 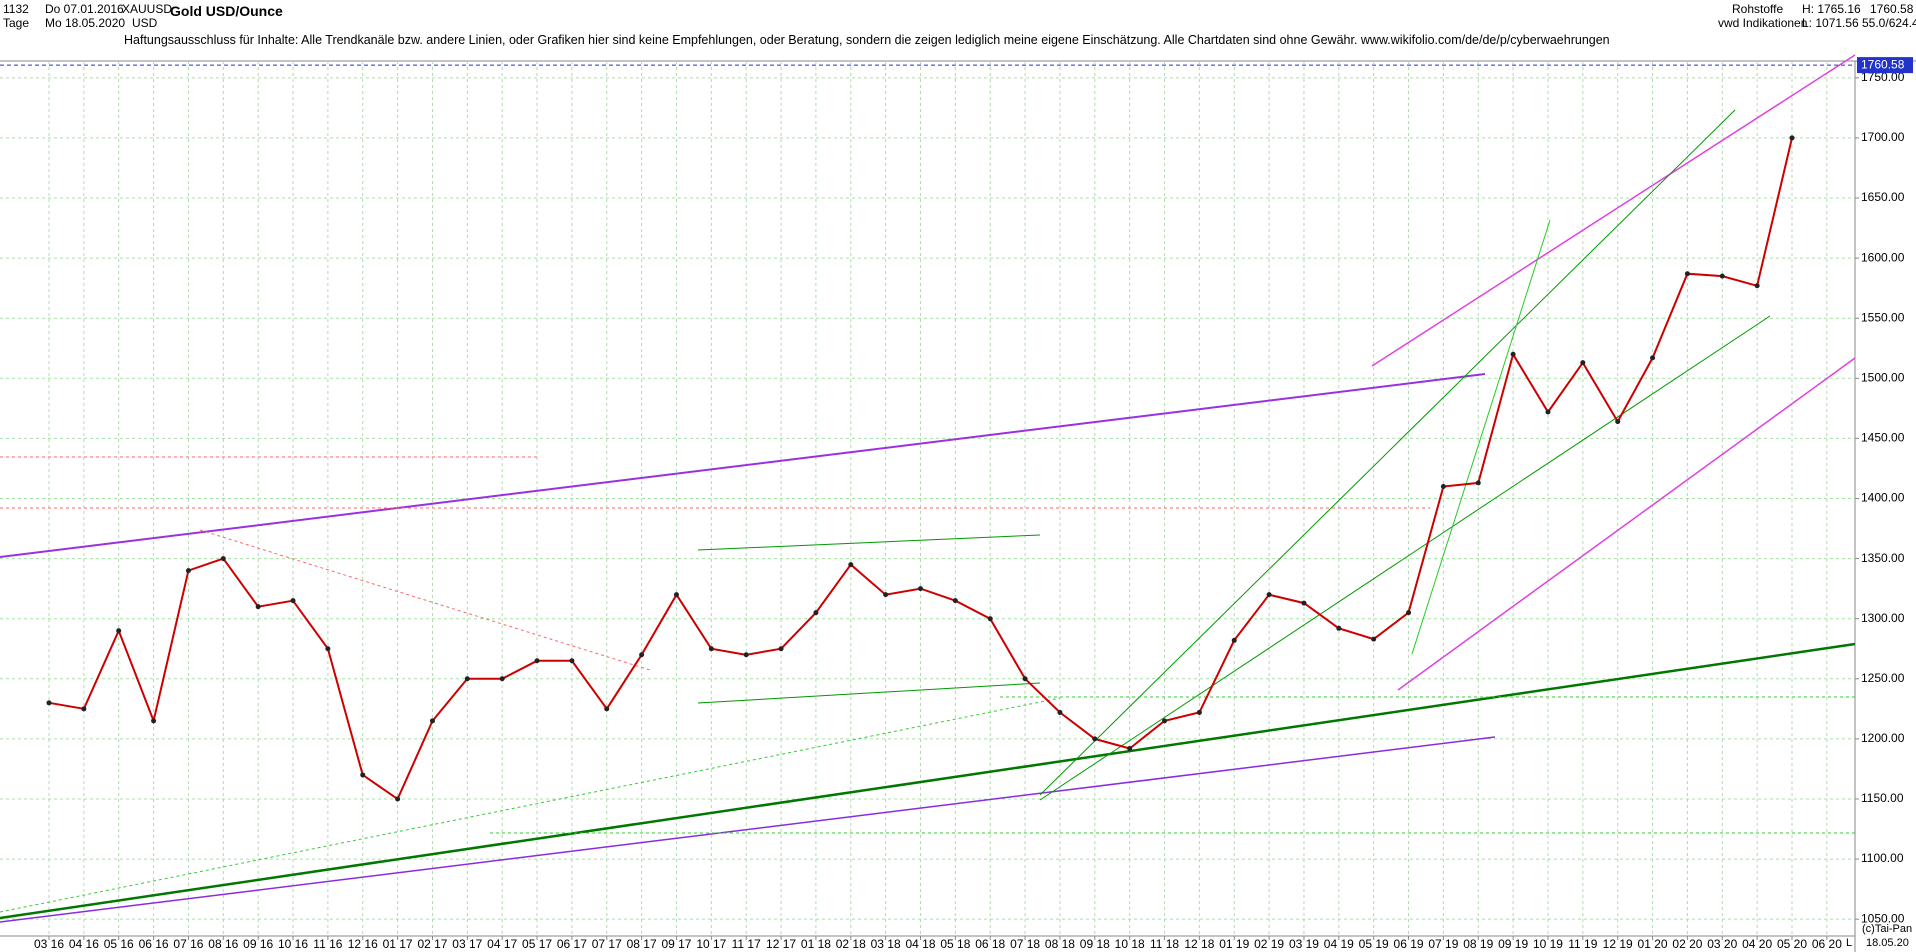 What do you see at coordinates (537, 944) in the screenshot?
I see `x-tick-label: 05 17` at bounding box center [537, 944].